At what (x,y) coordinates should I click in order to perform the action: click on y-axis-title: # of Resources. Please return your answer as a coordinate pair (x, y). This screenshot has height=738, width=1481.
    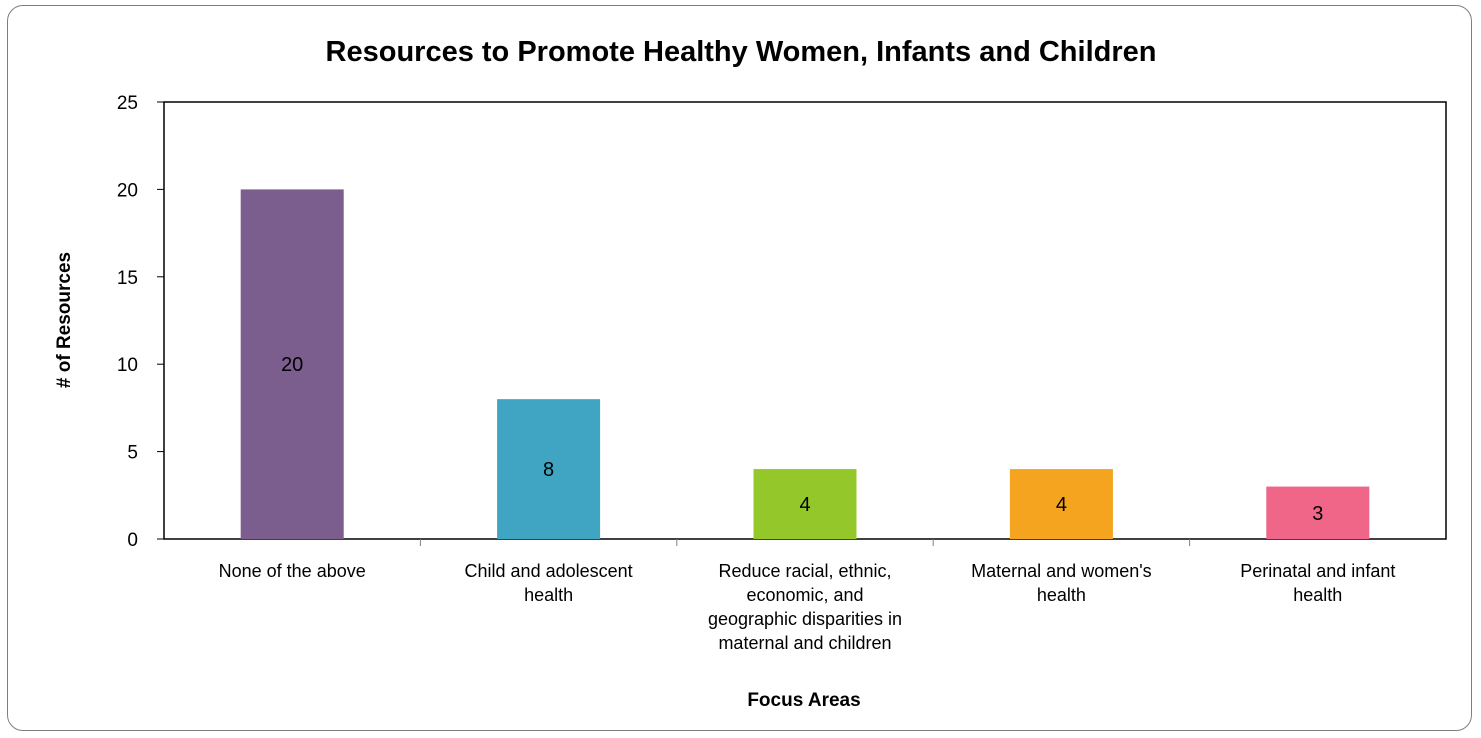
    Looking at the image, I should click on (64, 320).